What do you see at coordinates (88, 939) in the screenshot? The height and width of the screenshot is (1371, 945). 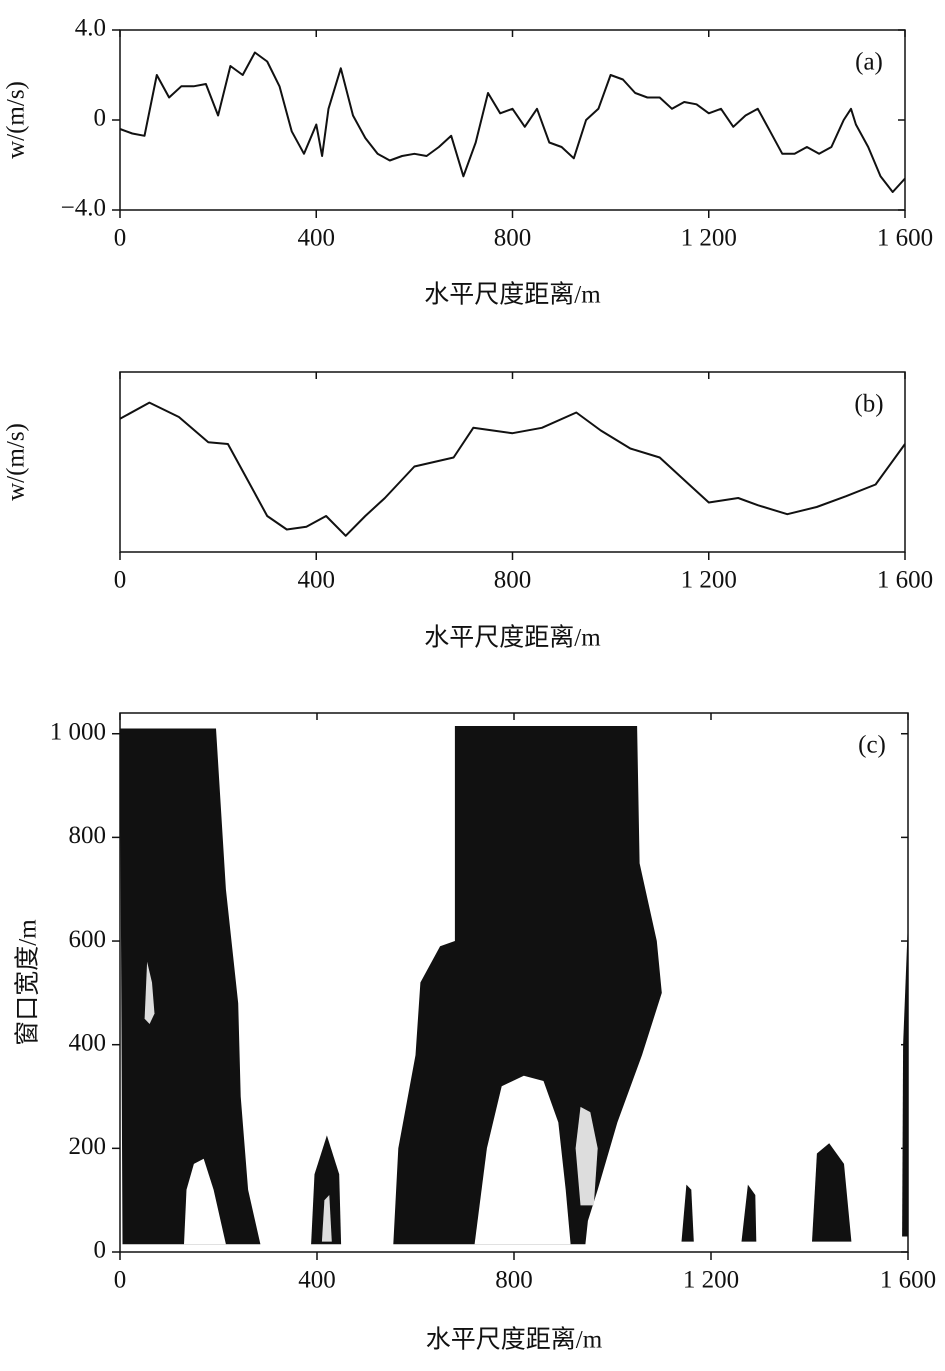 I see `y-tick-label: 600` at bounding box center [88, 939].